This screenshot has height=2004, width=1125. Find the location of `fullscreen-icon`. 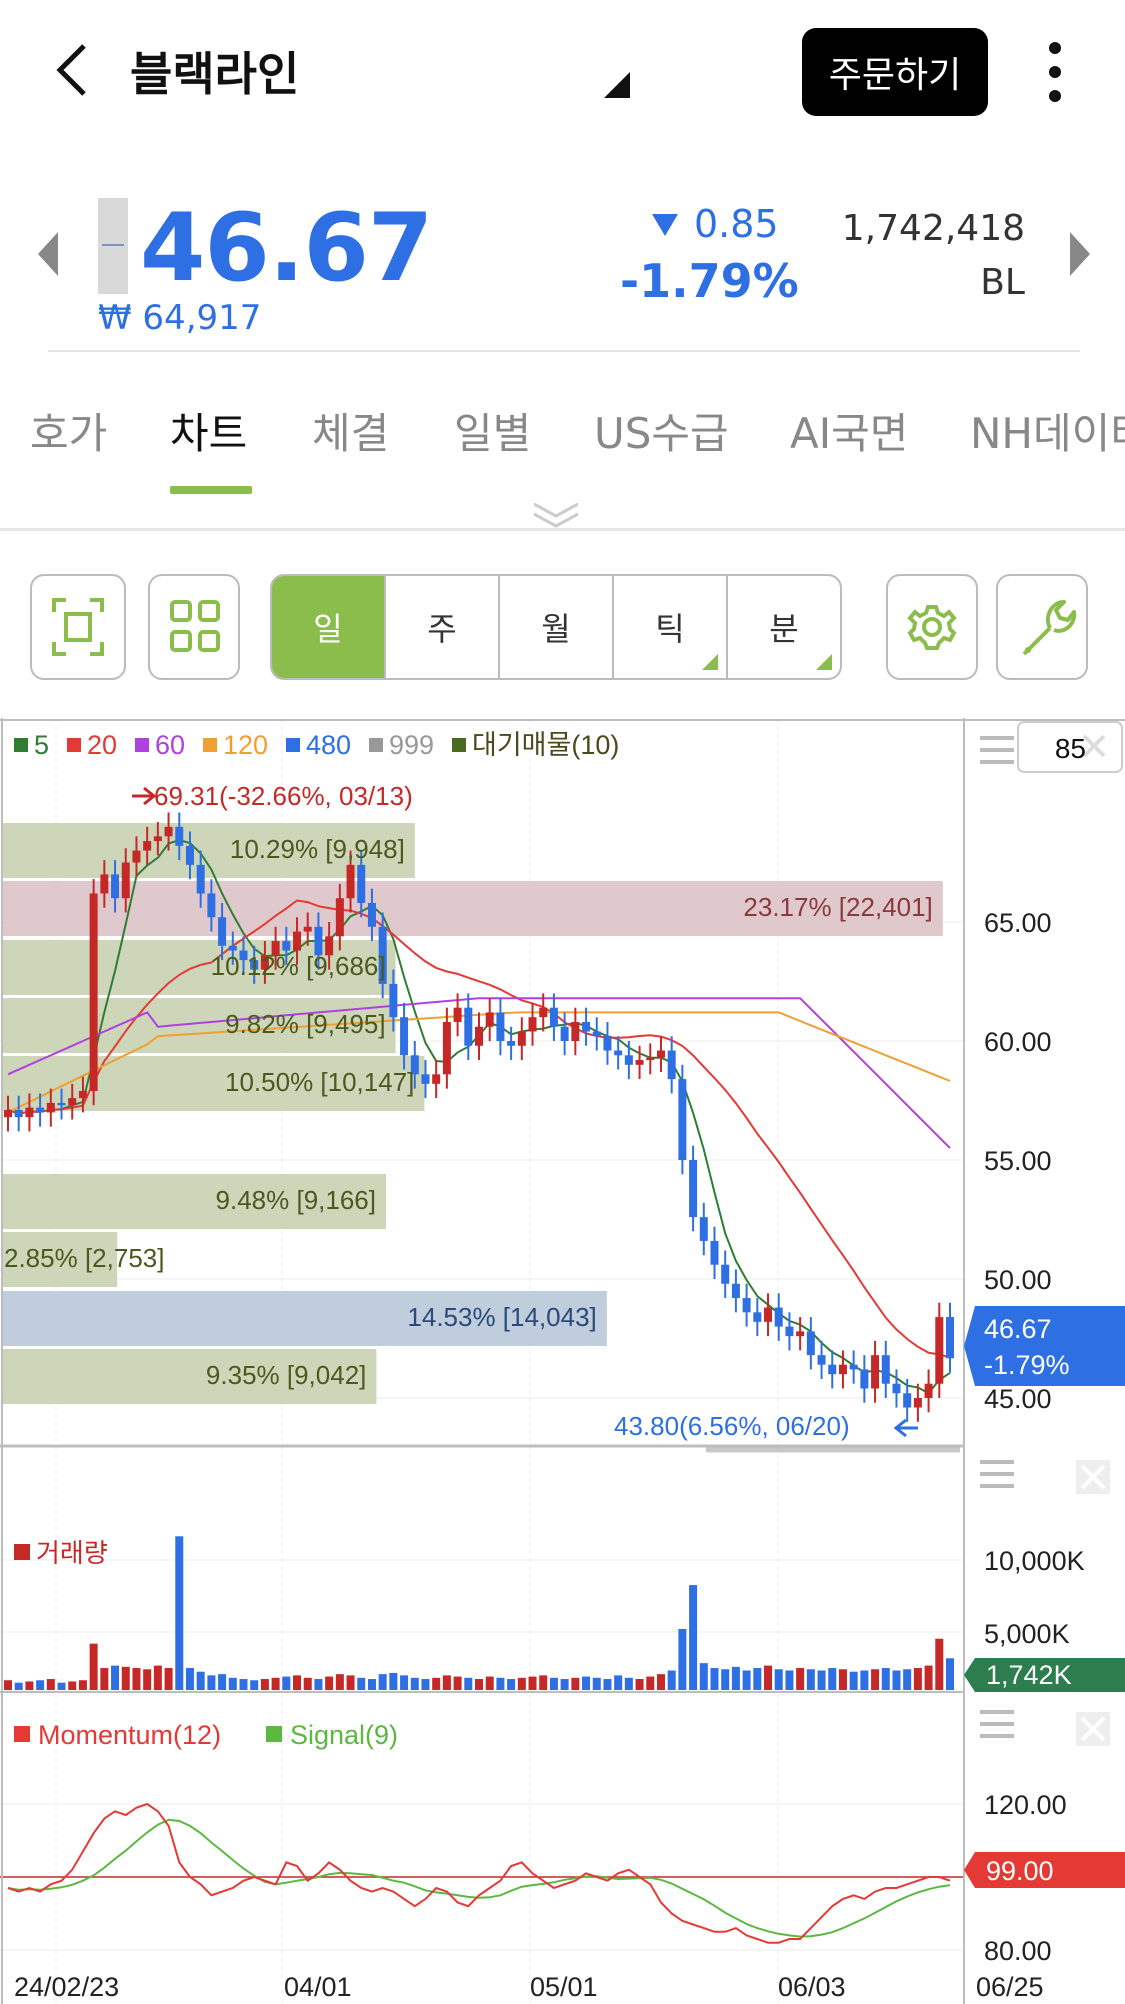

fullscreen-icon is located at coordinates (78, 627).